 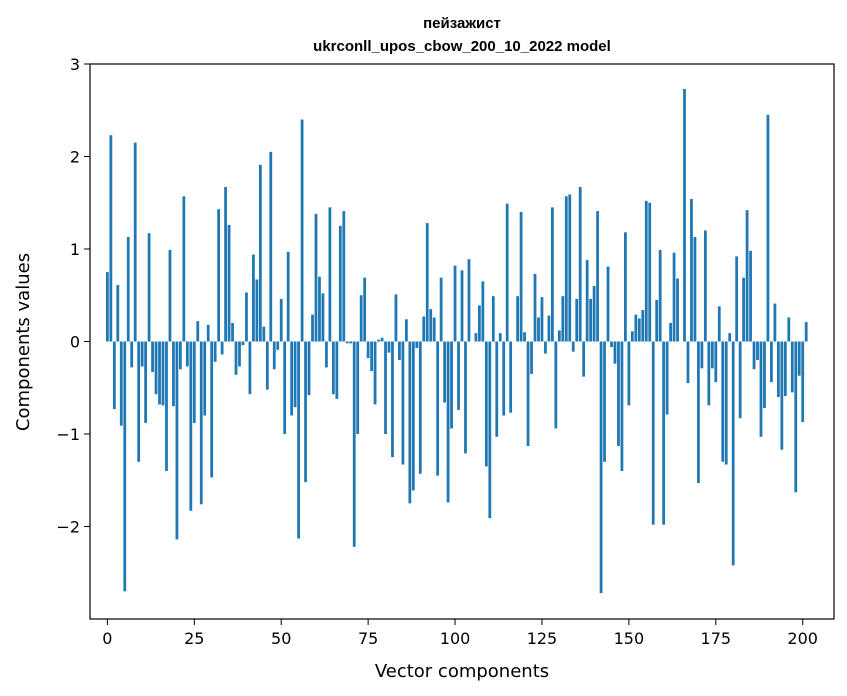 I want to click on chart-subtitle: ukrconll_upos_cbow_200_10_2022 model, so click(x=462, y=46).